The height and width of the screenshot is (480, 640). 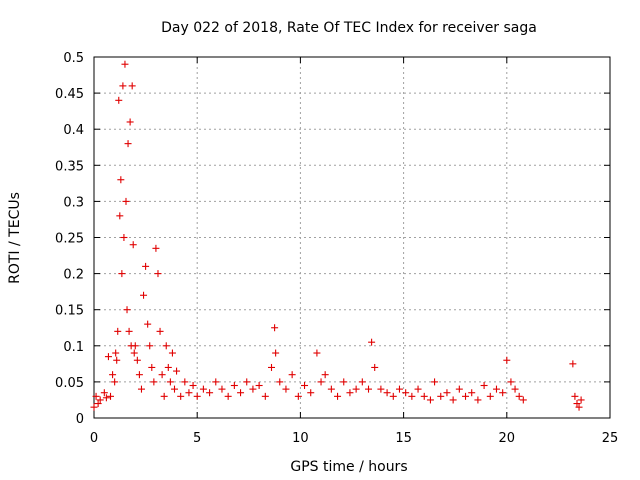 I want to click on x-tick-label: 20, so click(x=507, y=438).